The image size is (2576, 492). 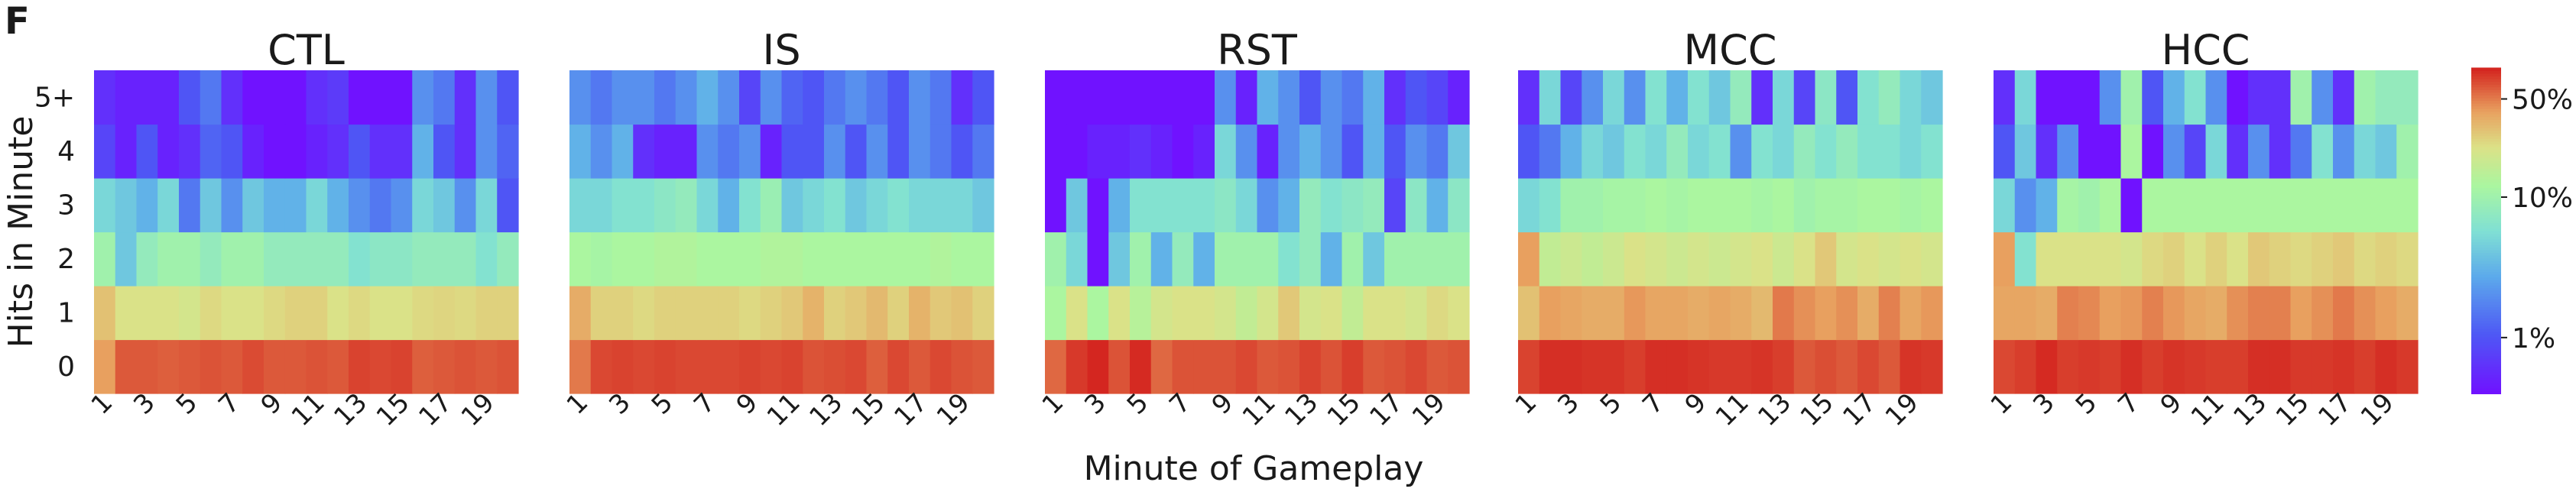 I want to click on y-tick-label: 5+, so click(x=54, y=98).